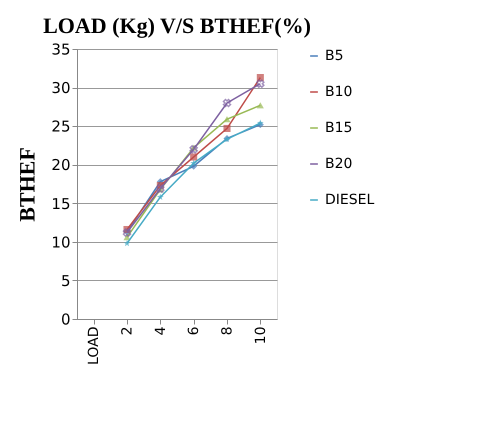  What do you see at coordinates (338, 128) in the screenshot?
I see `legend-label: B15` at bounding box center [338, 128].